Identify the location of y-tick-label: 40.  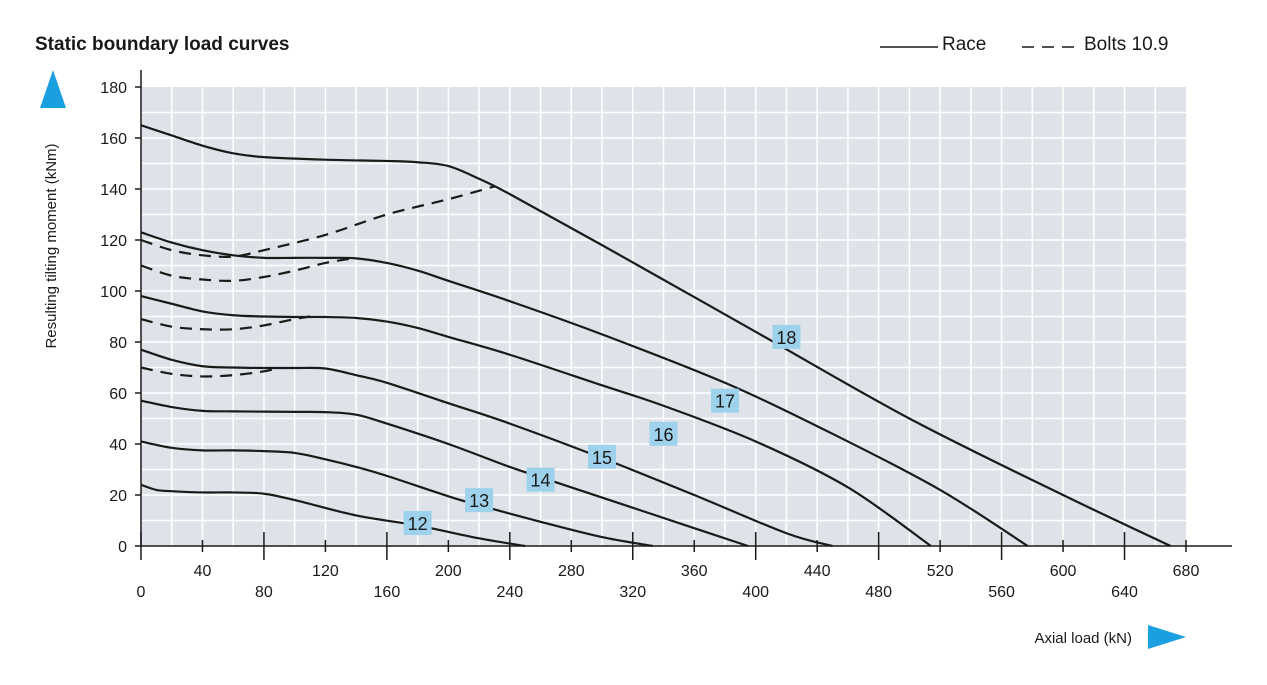
(118, 445).